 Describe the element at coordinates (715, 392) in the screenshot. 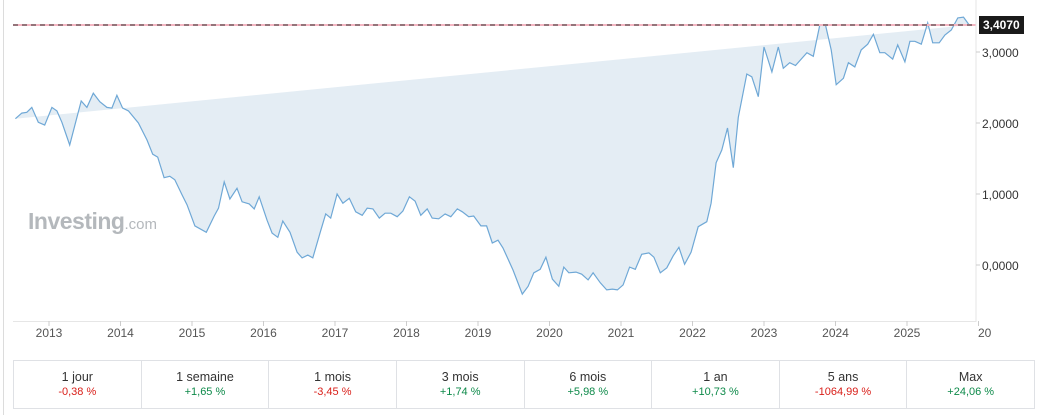

I see `change-value: +10,73 %` at that location.